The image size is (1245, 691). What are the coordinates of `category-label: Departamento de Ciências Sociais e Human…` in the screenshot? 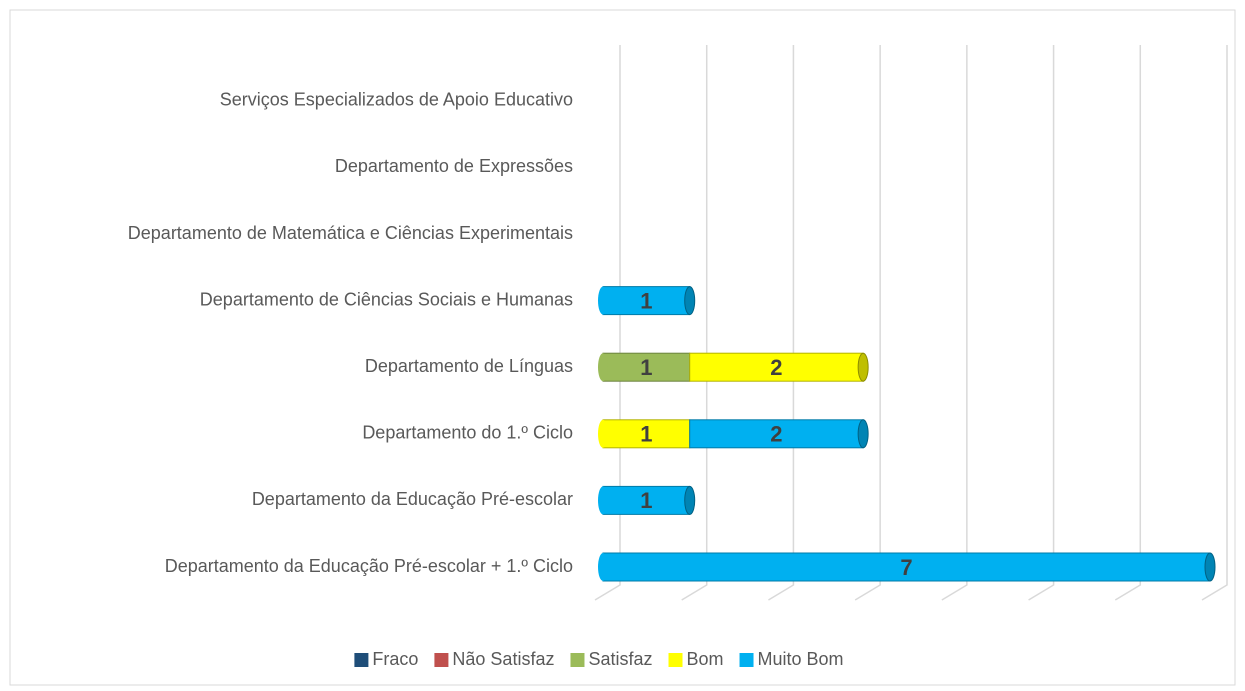 It's located at (386, 299).